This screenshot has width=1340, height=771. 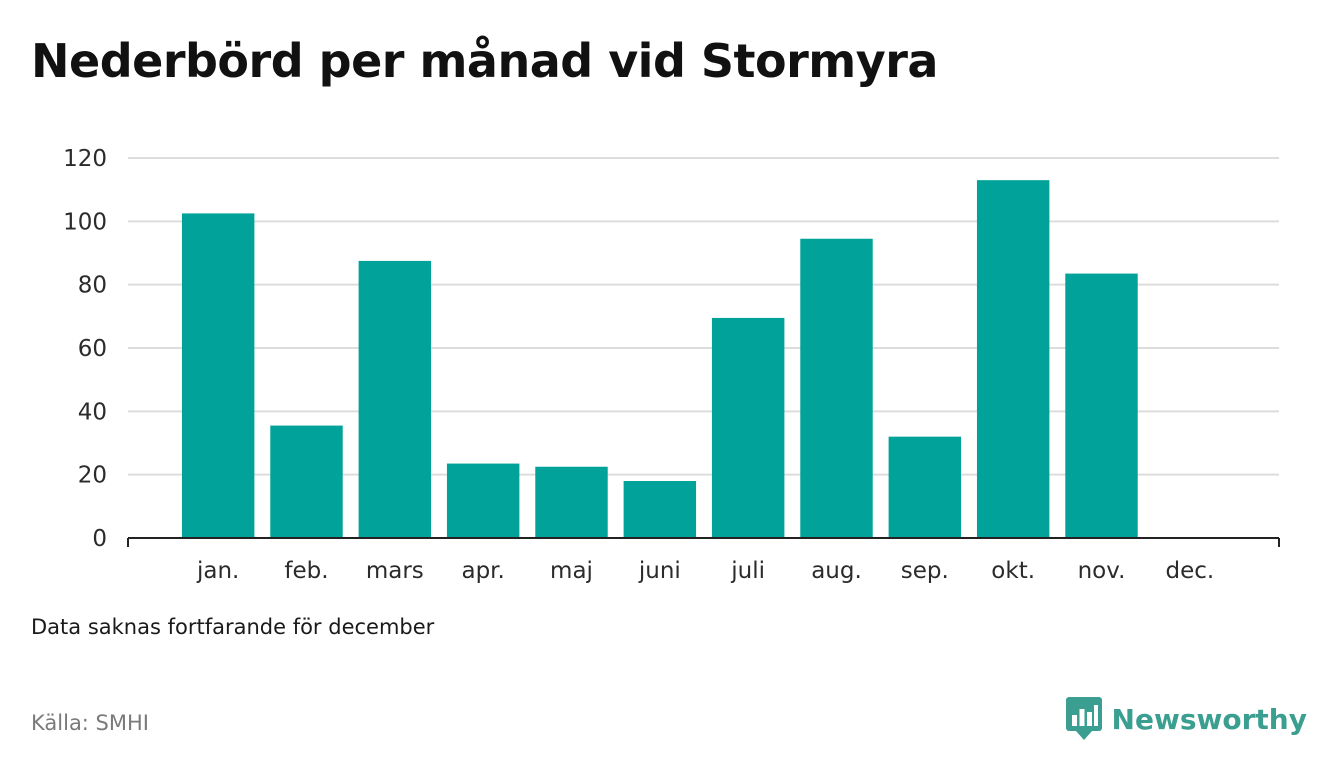 What do you see at coordinates (1189, 571) in the screenshot?
I see `x-tick-label: dec.` at bounding box center [1189, 571].